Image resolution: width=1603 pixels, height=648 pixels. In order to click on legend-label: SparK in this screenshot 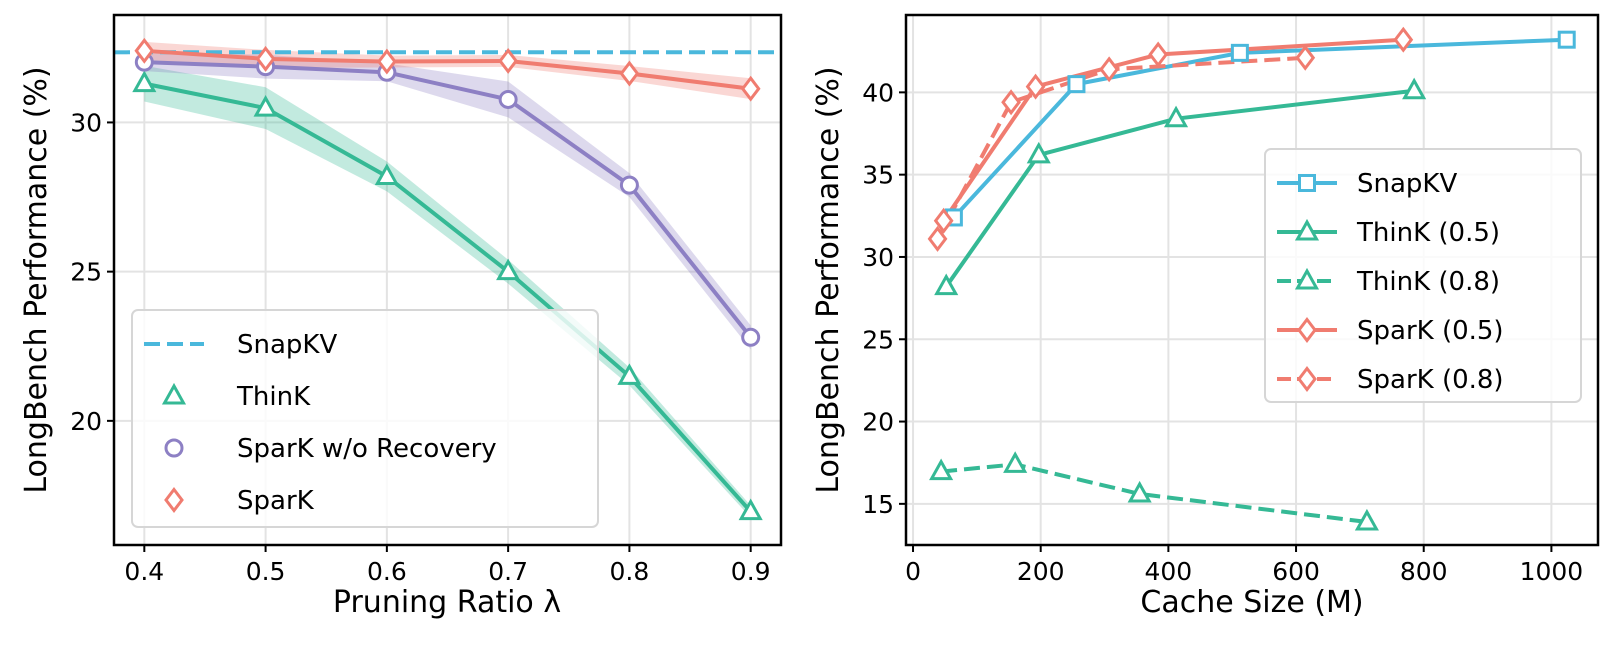, I will do `click(276, 501)`.